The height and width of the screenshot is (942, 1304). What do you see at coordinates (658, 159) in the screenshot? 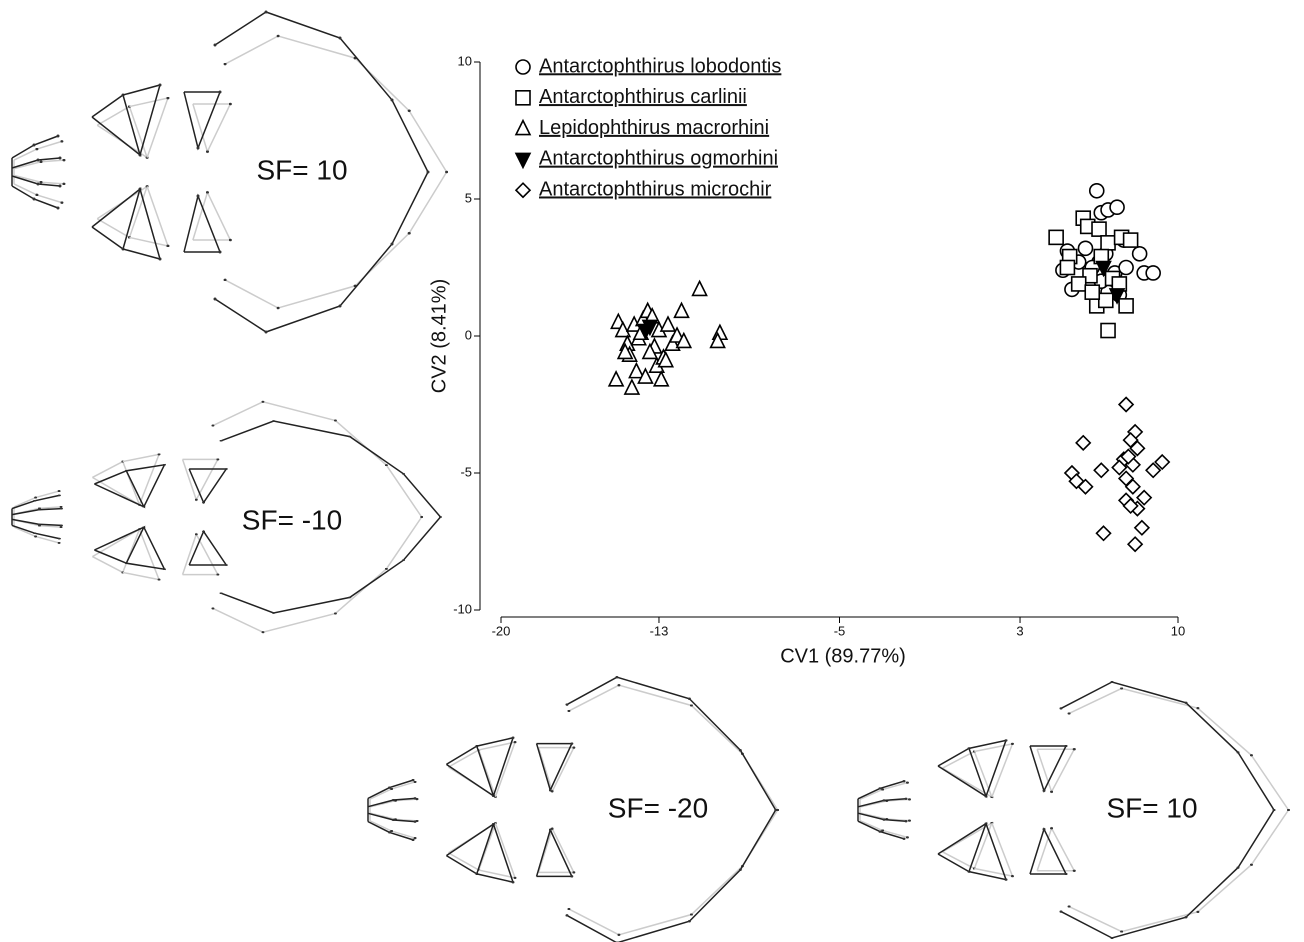
I see `legend-label: Antarctophthirus ogmorhini` at bounding box center [658, 159].